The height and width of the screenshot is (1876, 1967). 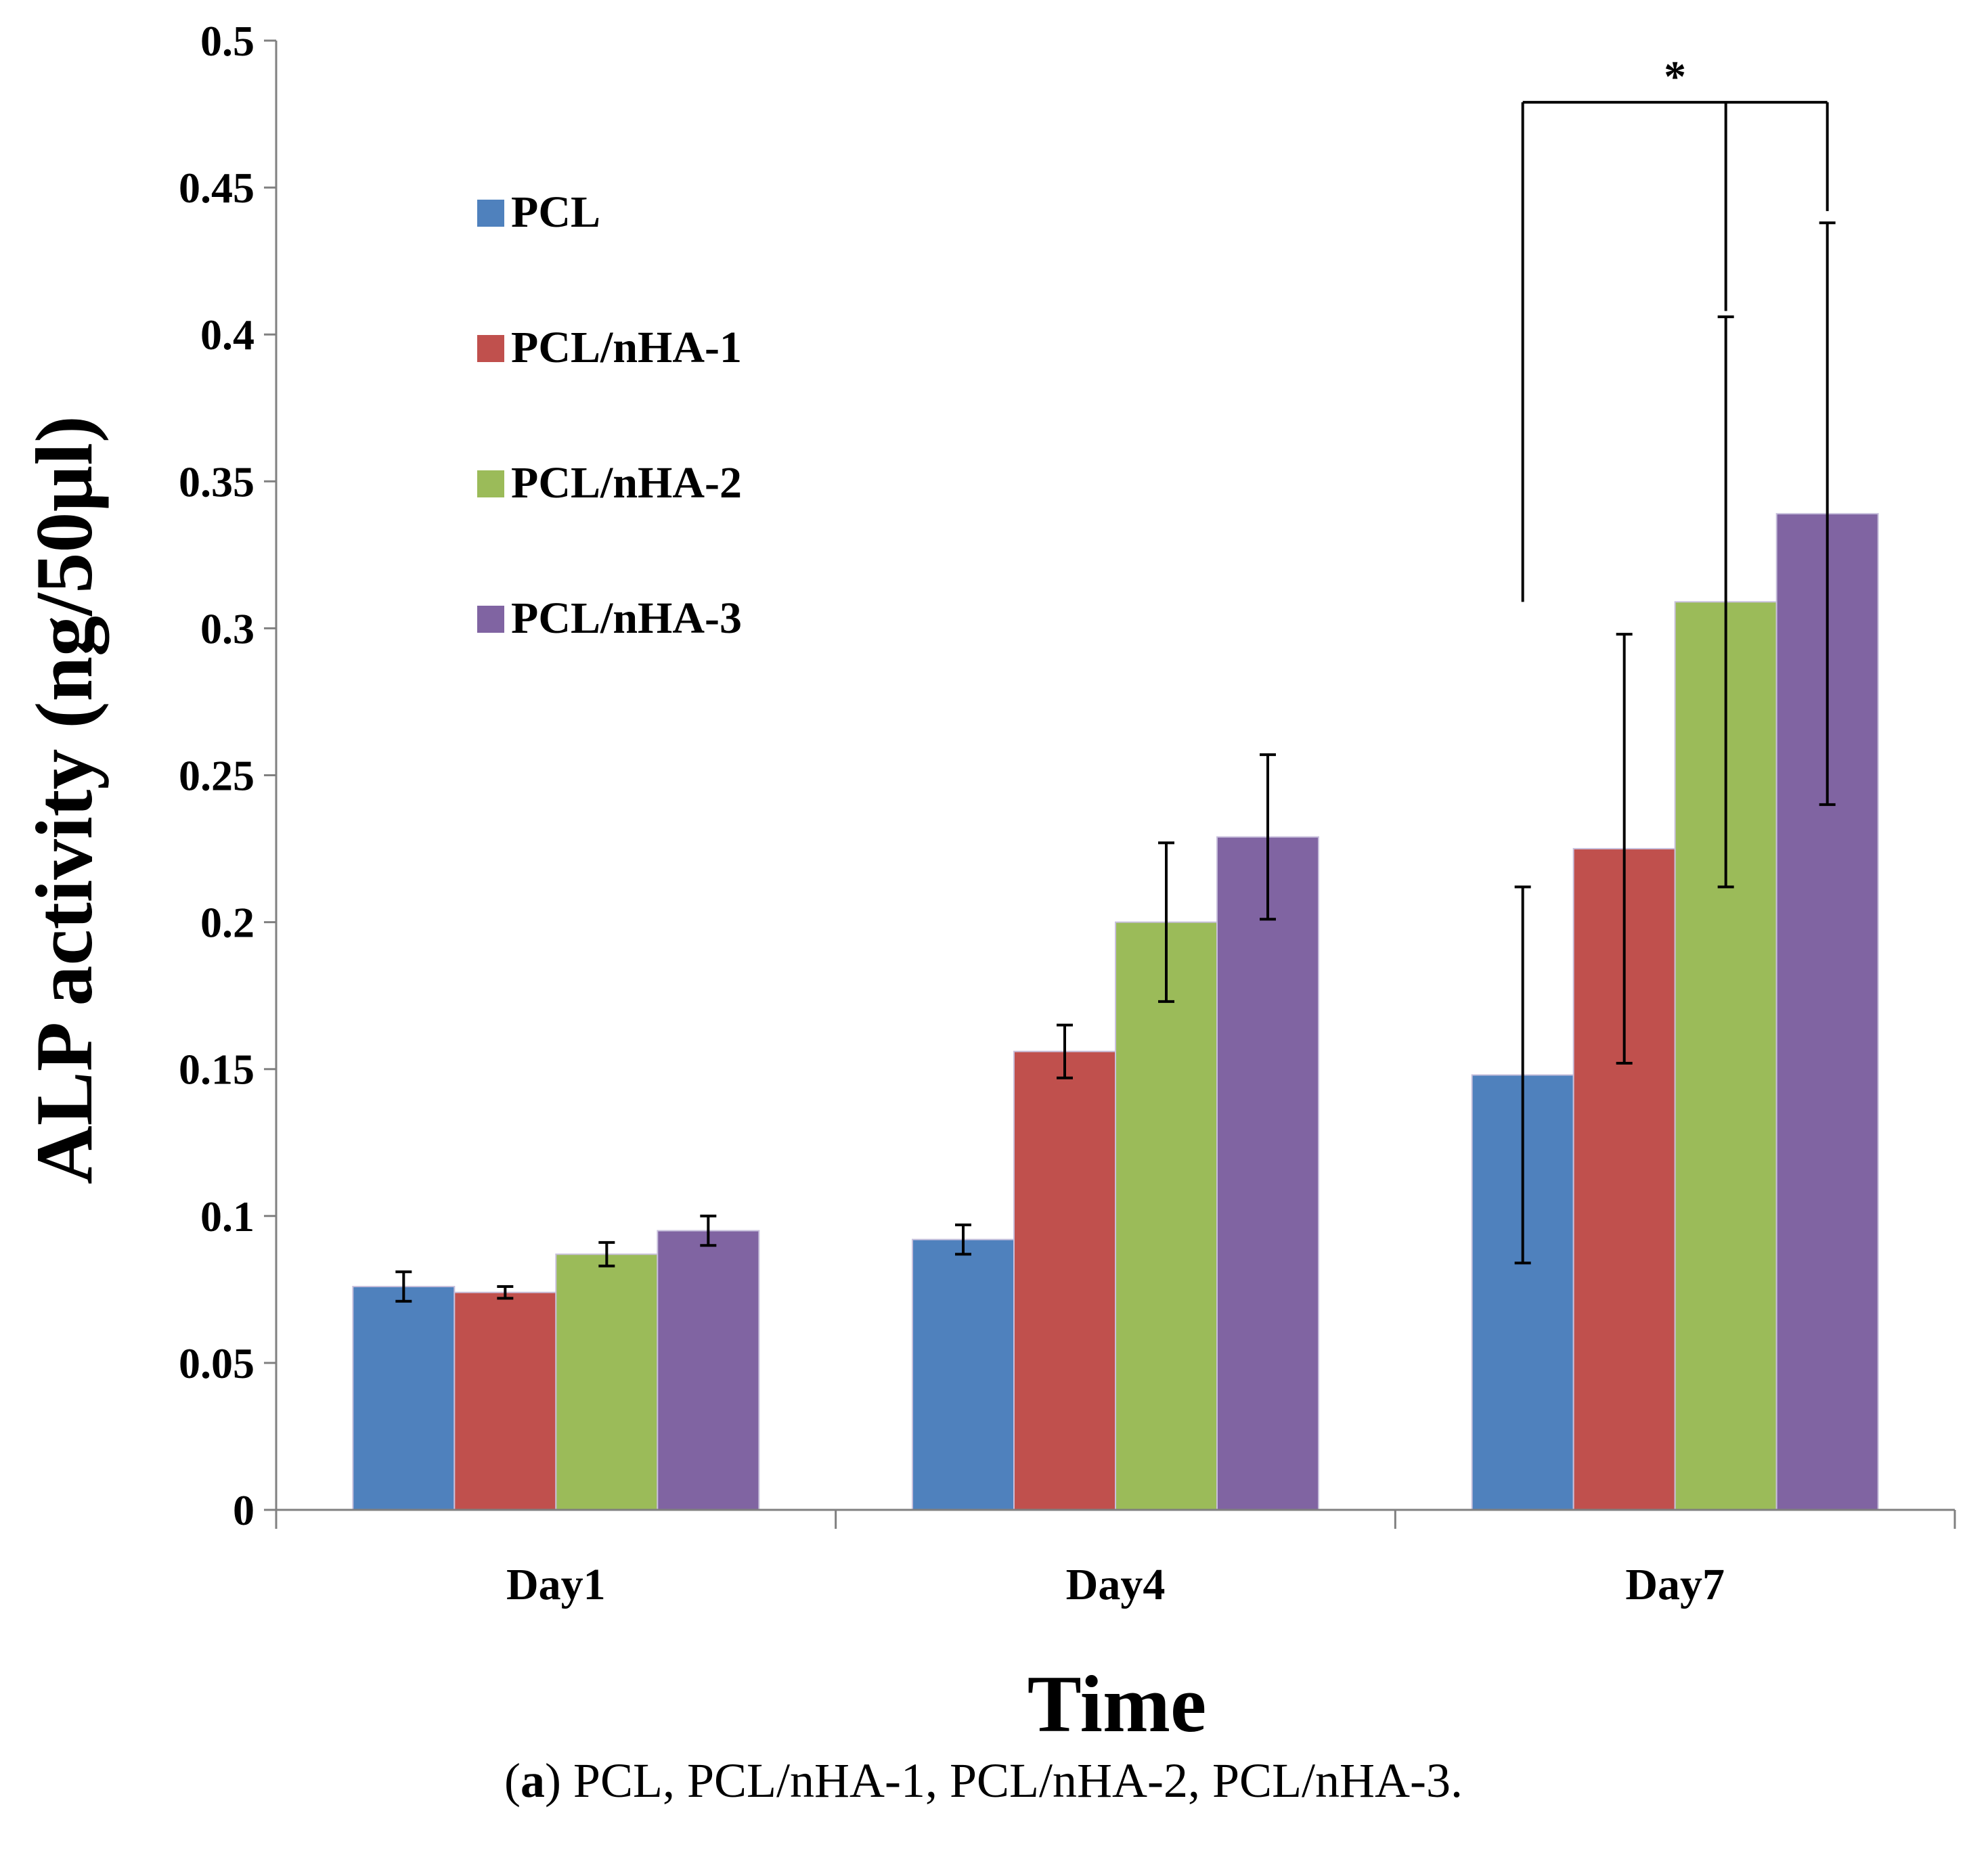 What do you see at coordinates (227, 923) in the screenshot?
I see `y-tick-label: 0.2` at bounding box center [227, 923].